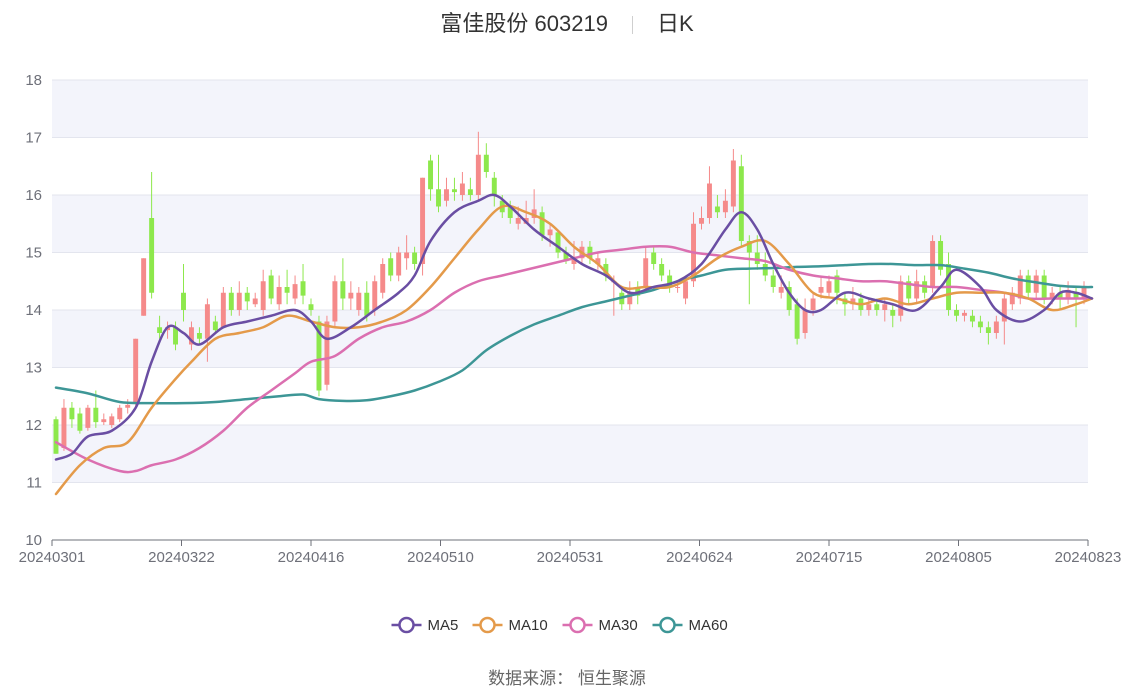  What do you see at coordinates (33, 138) in the screenshot?
I see `y-tick-label: 17` at bounding box center [33, 138].